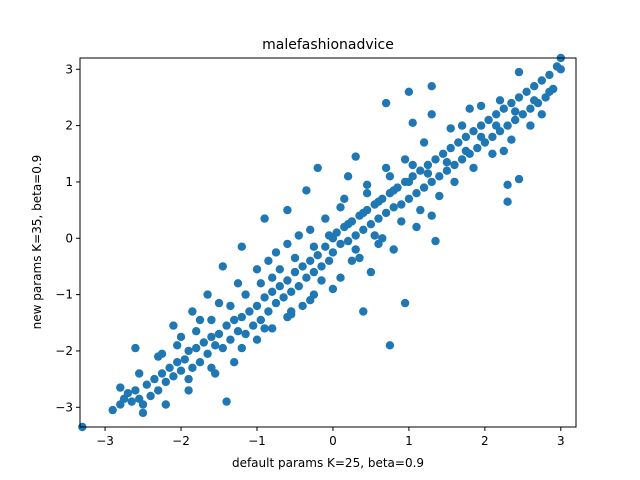  What do you see at coordinates (409, 441) in the screenshot?
I see `x-tick-label: 1` at bounding box center [409, 441].